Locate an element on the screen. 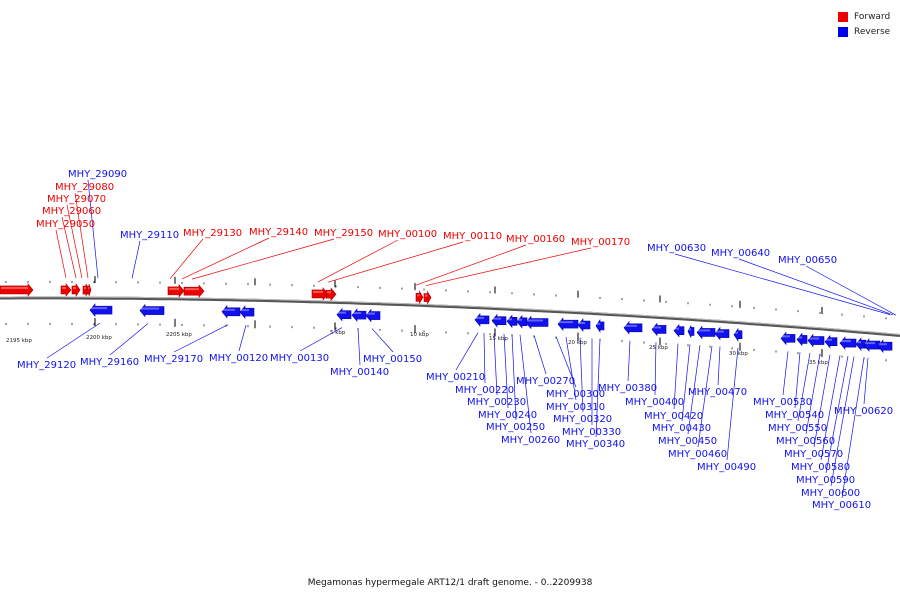 The height and width of the screenshot is (600, 900). gene-label-reverse: MHY_00580 is located at coordinates (820, 467).